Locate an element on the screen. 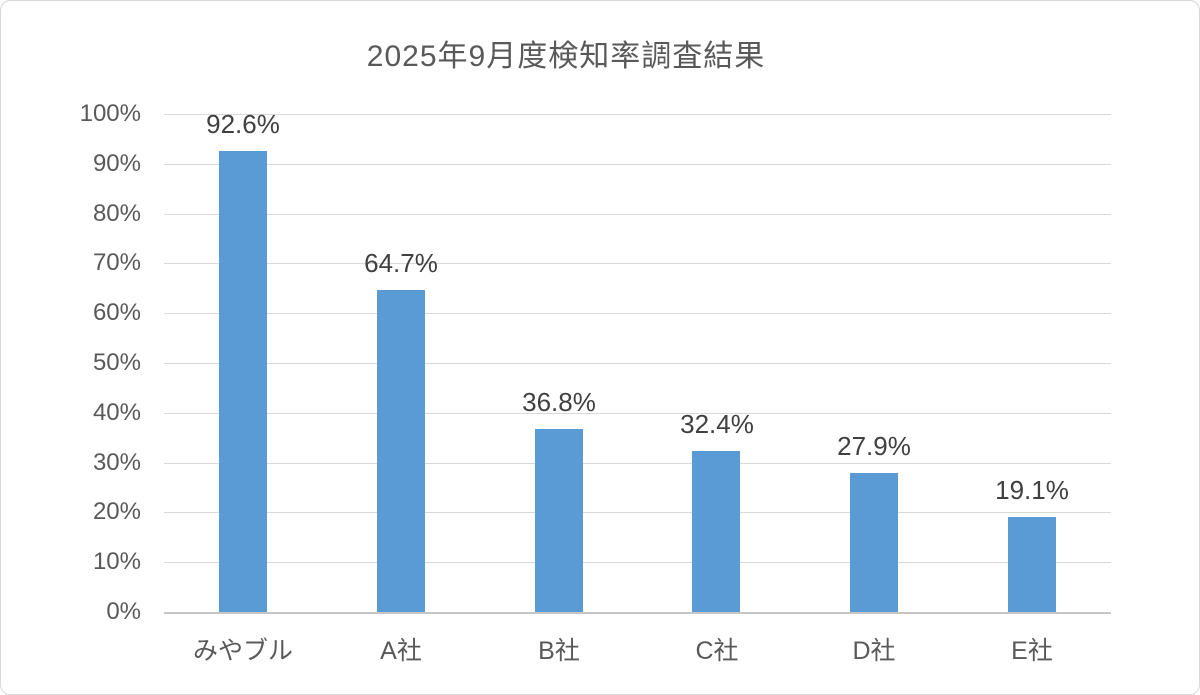 Image resolution: width=1200 pixels, height=695 pixels. y-tick-label: 100% is located at coordinates (110, 113).